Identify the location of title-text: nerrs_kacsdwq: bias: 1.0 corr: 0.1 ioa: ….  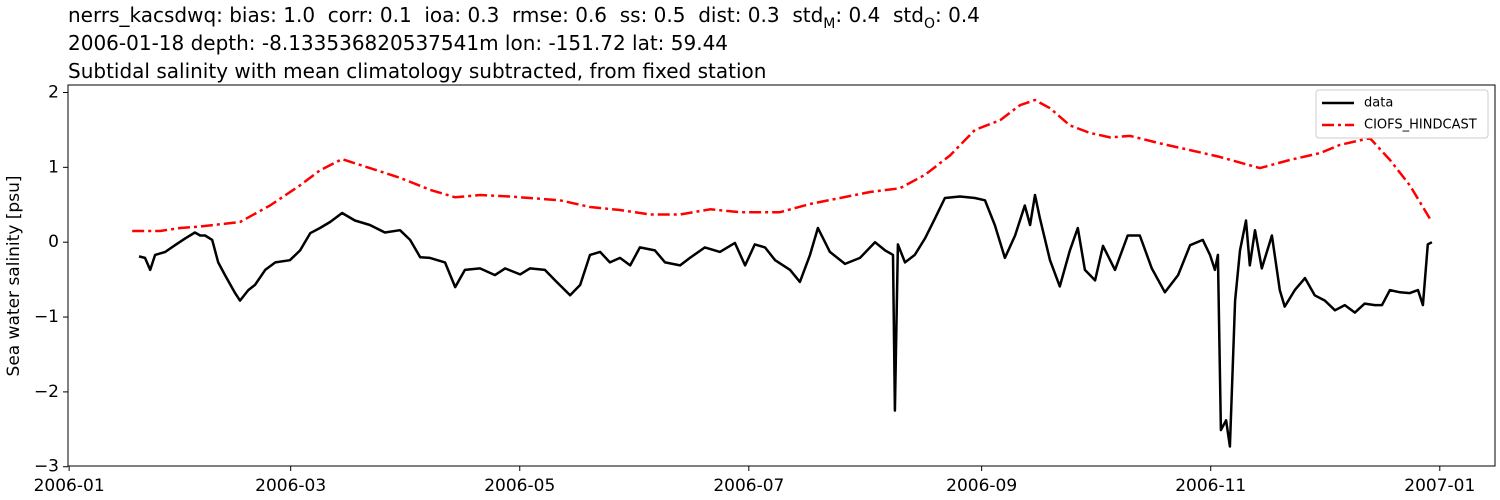
(445, 15).